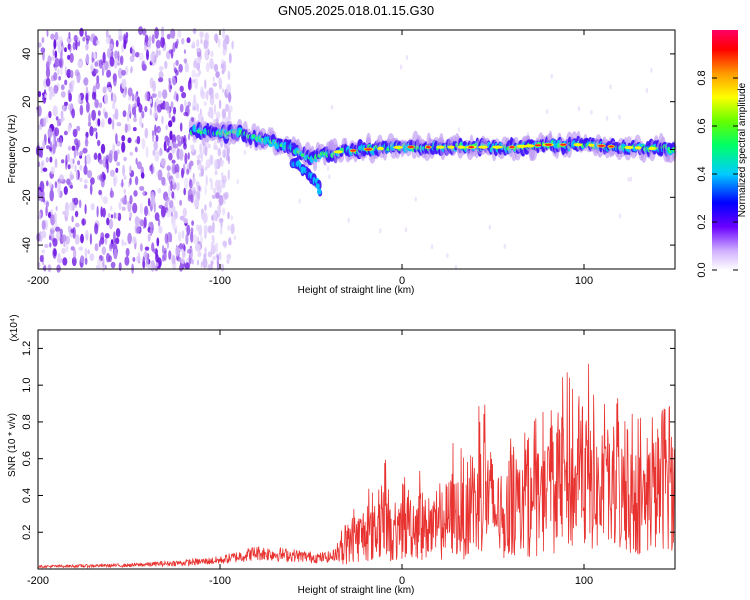 The height and width of the screenshot is (600, 750). Describe the element at coordinates (12, 149) in the screenshot. I see `spectrogram-ylabel: Frequency (Hz)` at that location.